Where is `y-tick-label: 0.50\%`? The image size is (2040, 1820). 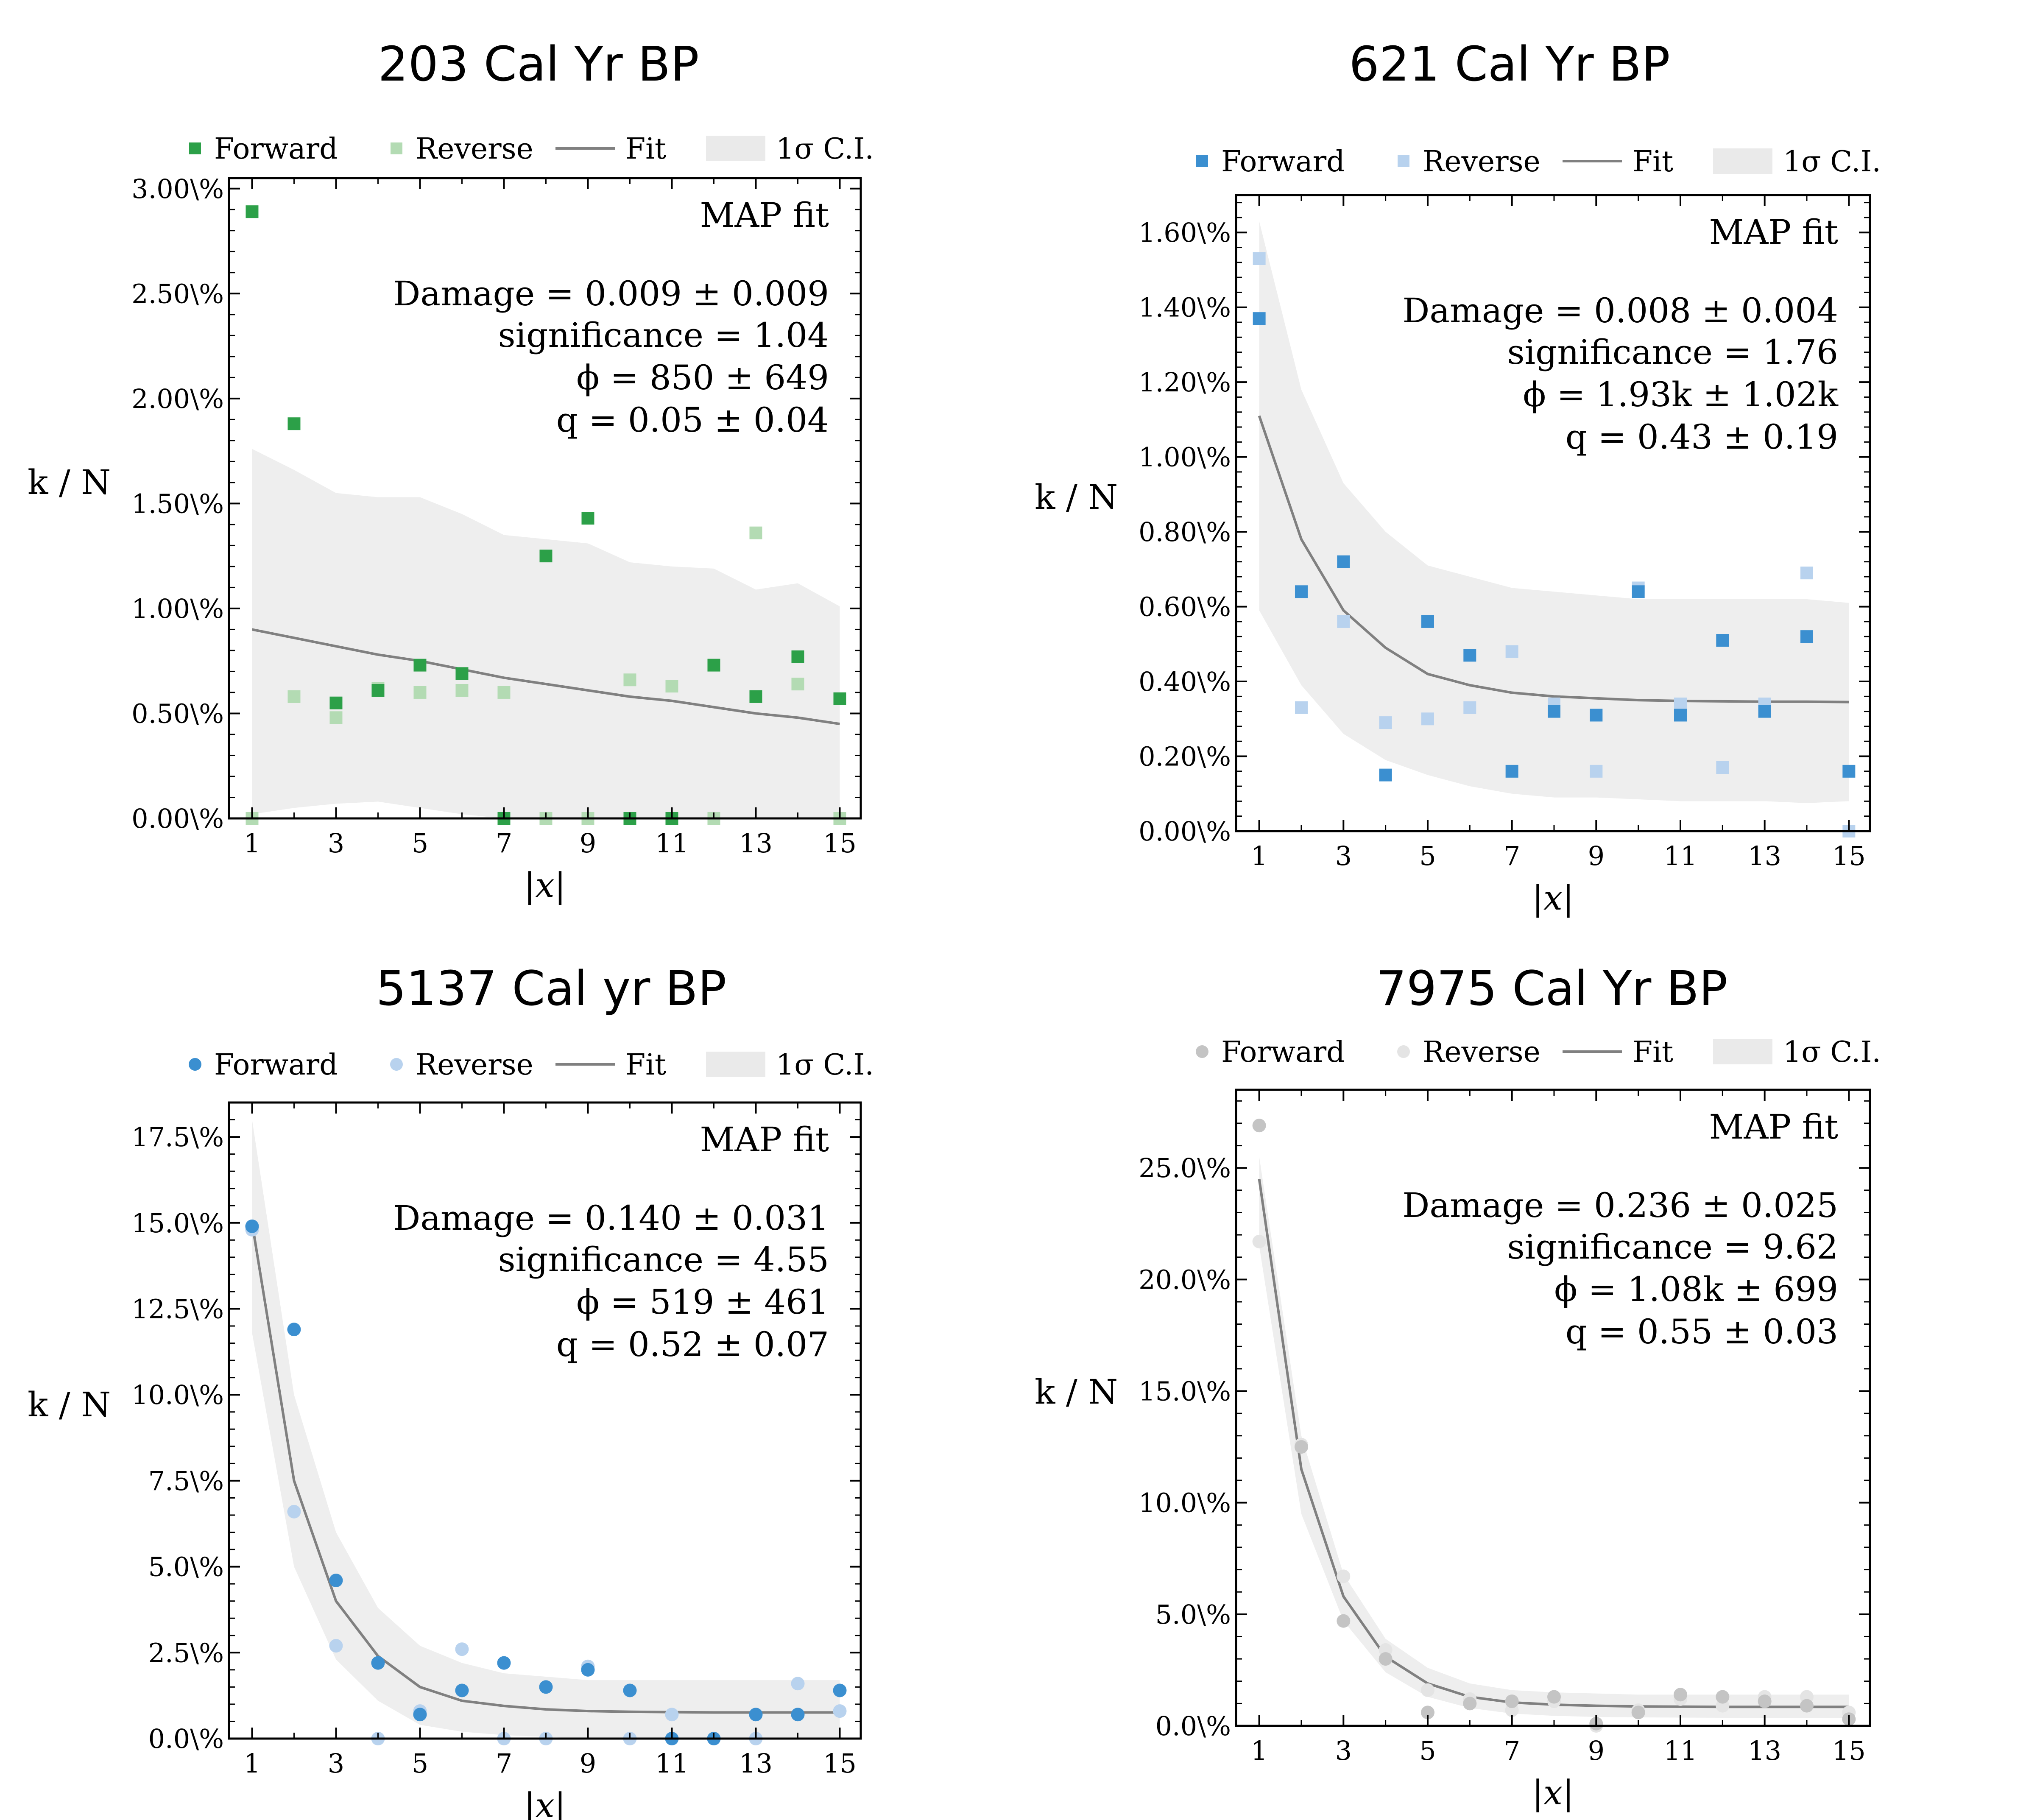
y-tick-label: 0.50\% is located at coordinates (178, 713).